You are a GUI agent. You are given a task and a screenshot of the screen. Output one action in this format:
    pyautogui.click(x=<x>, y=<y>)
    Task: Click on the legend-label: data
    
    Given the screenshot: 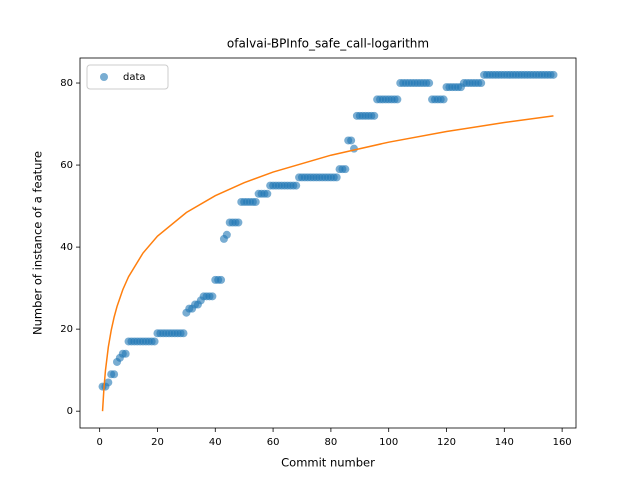 What is the action you would take?
    pyautogui.click(x=134, y=77)
    